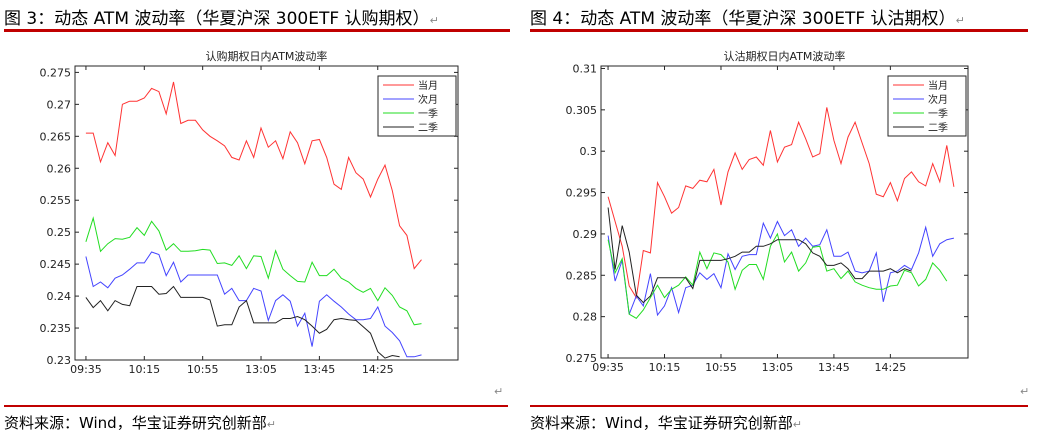 The image size is (1052, 434). I want to click on y-tick-label: 0.29, so click(585, 234).